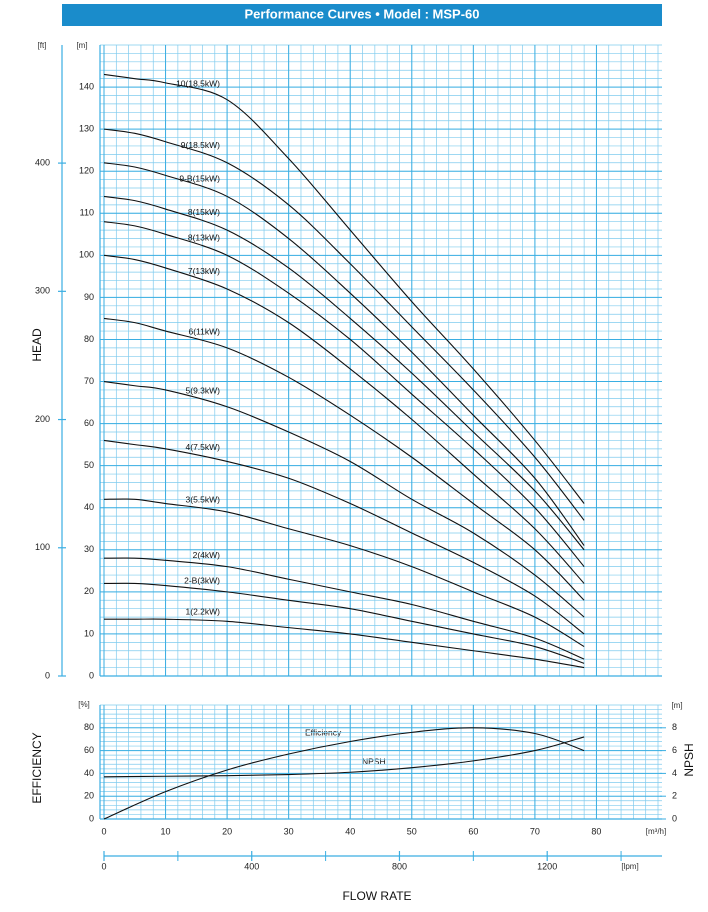  What do you see at coordinates (204, 237) in the screenshot?
I see `curve-label: 8(13kW)` at bounding box center [204, 237].